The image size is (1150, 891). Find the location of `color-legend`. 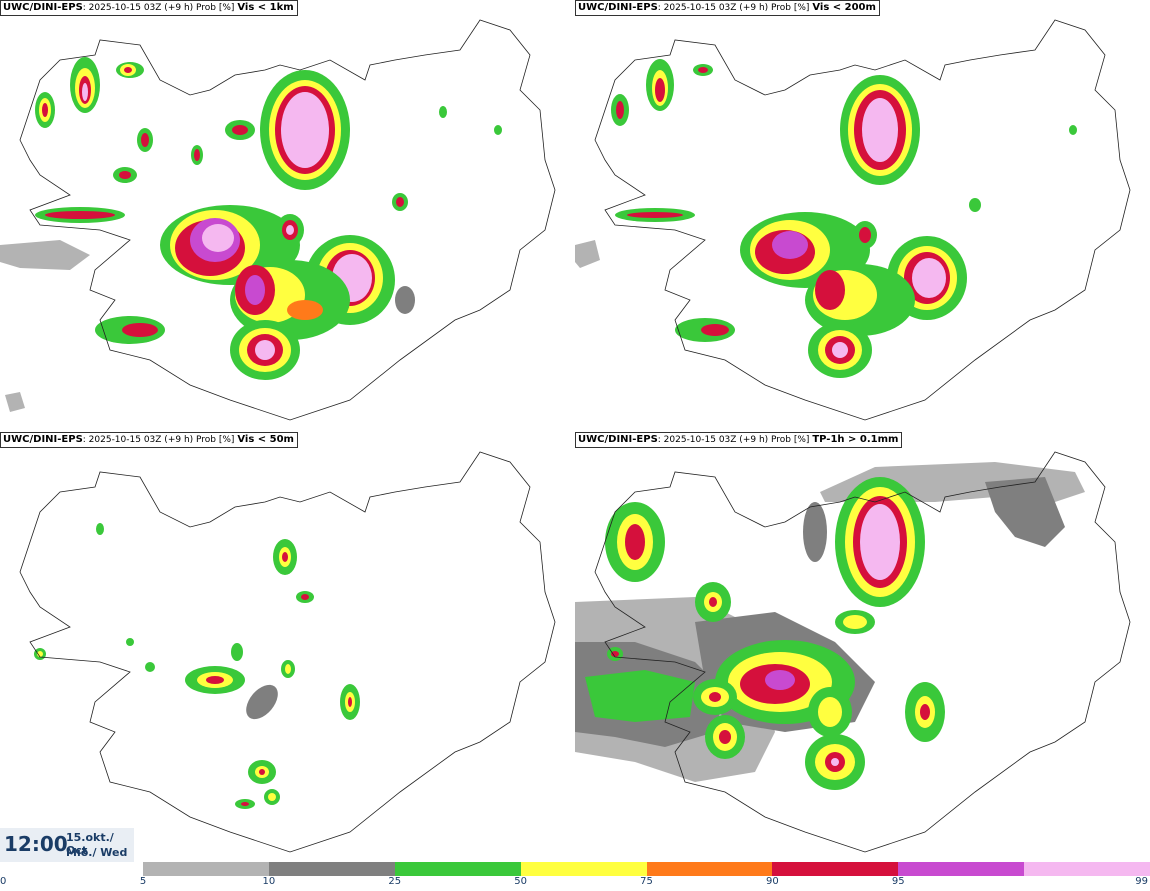

color-legend is located at coordinates (646, 869).